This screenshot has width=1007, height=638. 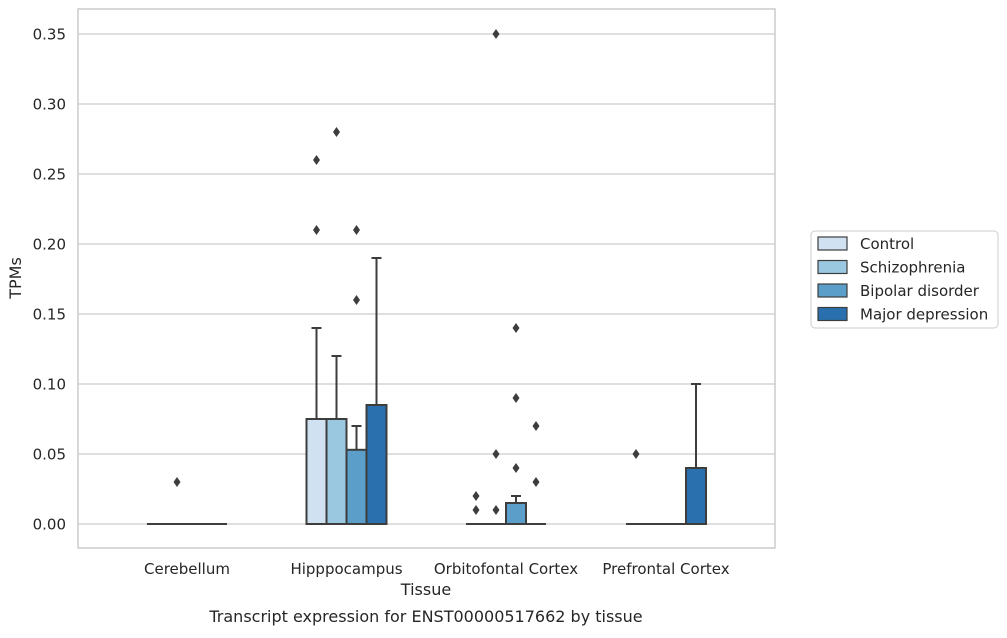 What do you see at coordinates (49, 455) in the screenshot?
I see `y-tick-label: 0.05` at bounding box center [49, 455].